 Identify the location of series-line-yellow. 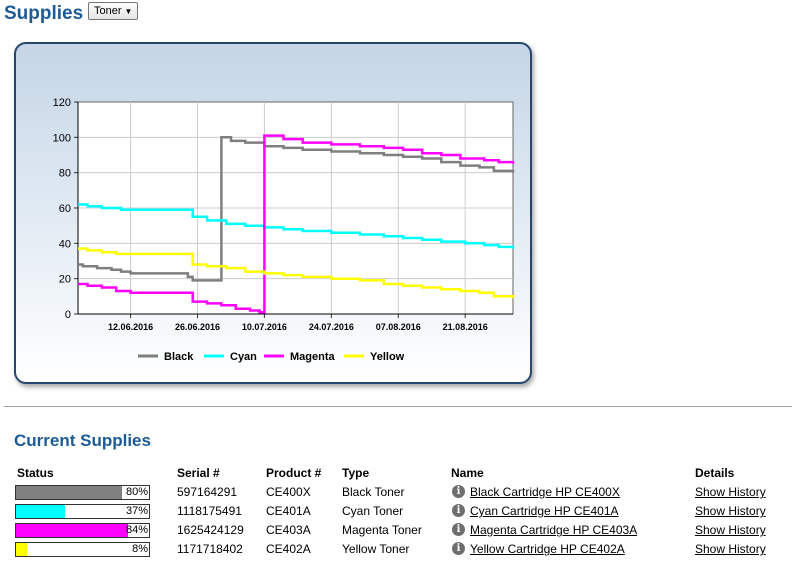
(296, 273).